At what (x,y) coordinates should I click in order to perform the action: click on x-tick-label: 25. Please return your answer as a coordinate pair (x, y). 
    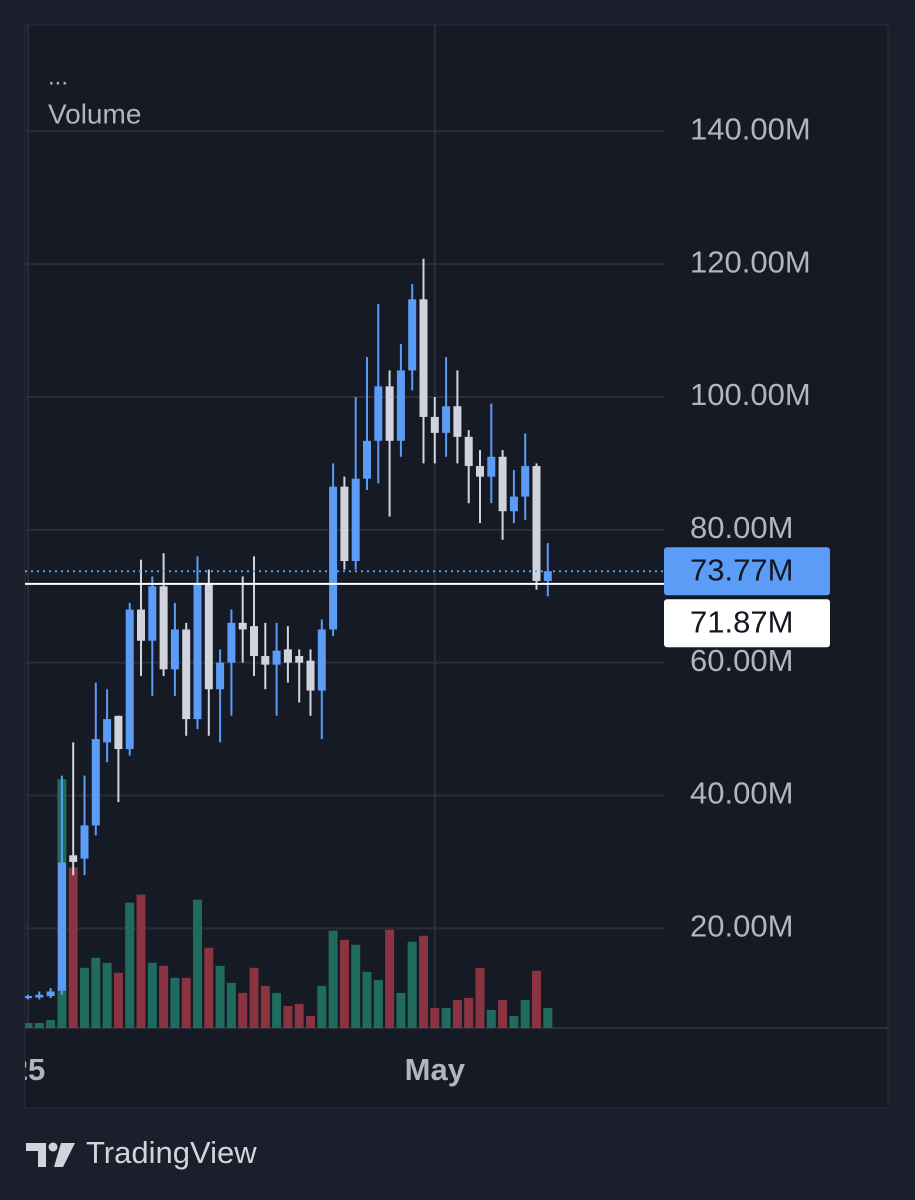
    Looking at the image, I should click on (28, 1069).